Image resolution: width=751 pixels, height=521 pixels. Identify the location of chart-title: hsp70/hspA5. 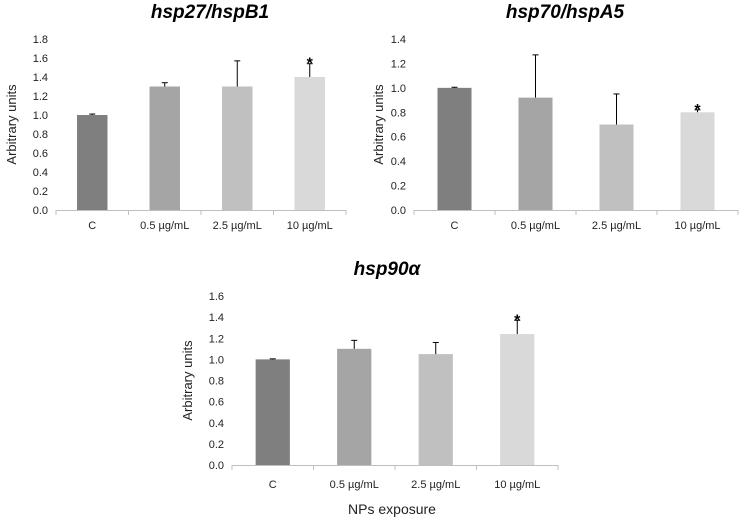
(565, 12).